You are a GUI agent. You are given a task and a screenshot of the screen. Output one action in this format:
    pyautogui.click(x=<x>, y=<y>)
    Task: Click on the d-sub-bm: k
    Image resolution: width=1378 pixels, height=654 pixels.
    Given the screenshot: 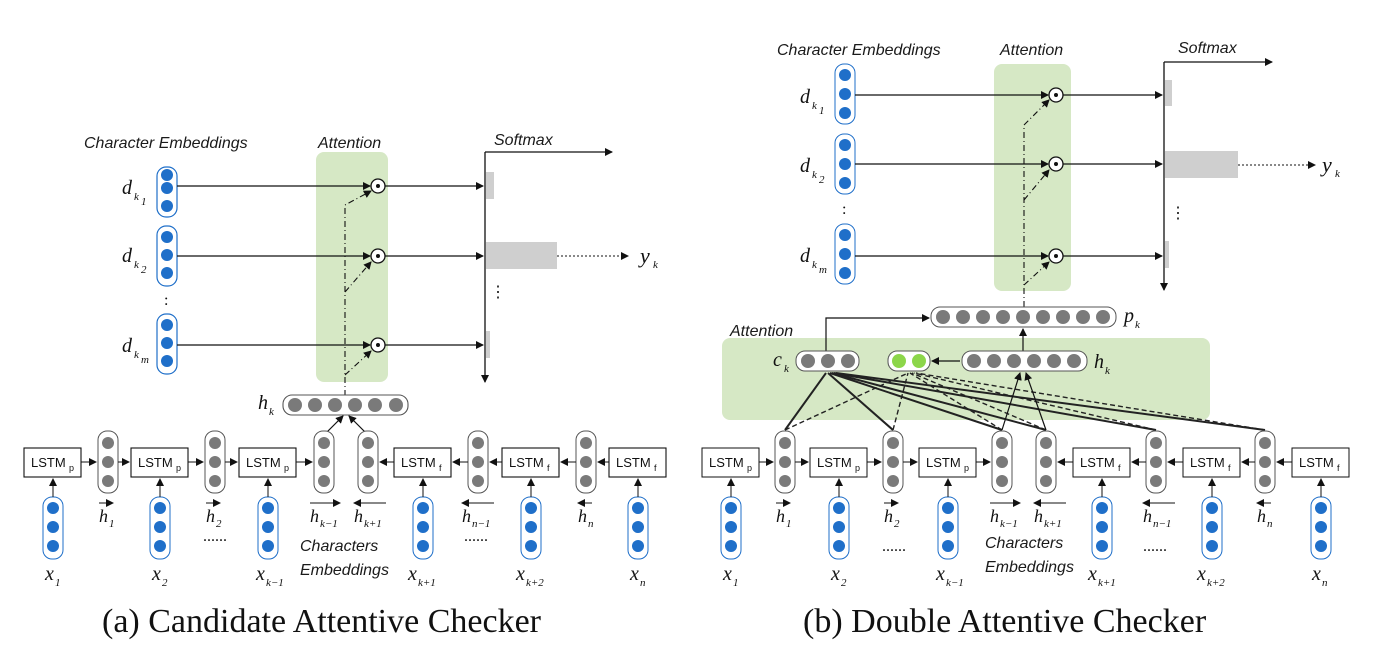 What is the action you would take?
    pyautogui.click(x=815, y=265)
    